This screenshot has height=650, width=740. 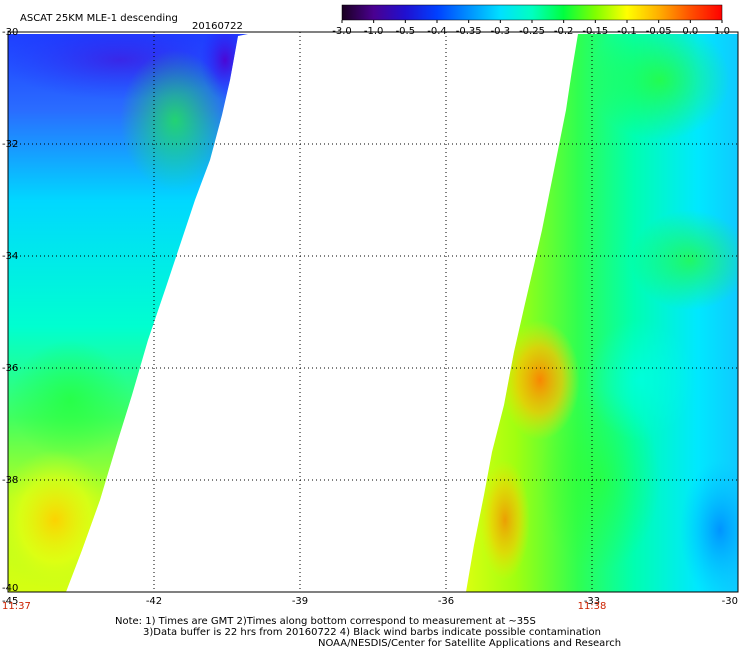 What do you see at coordinates (154, 601) in the screenshot?
I see `lon-tick-label: -42` at bounding box center [154, 601].